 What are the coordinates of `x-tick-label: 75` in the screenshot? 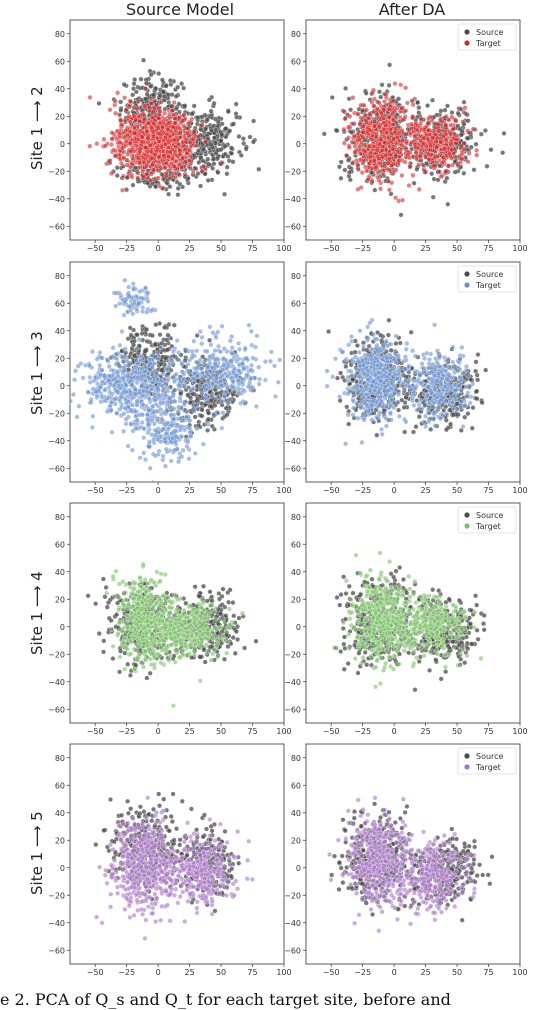 It's located at (252, 490).